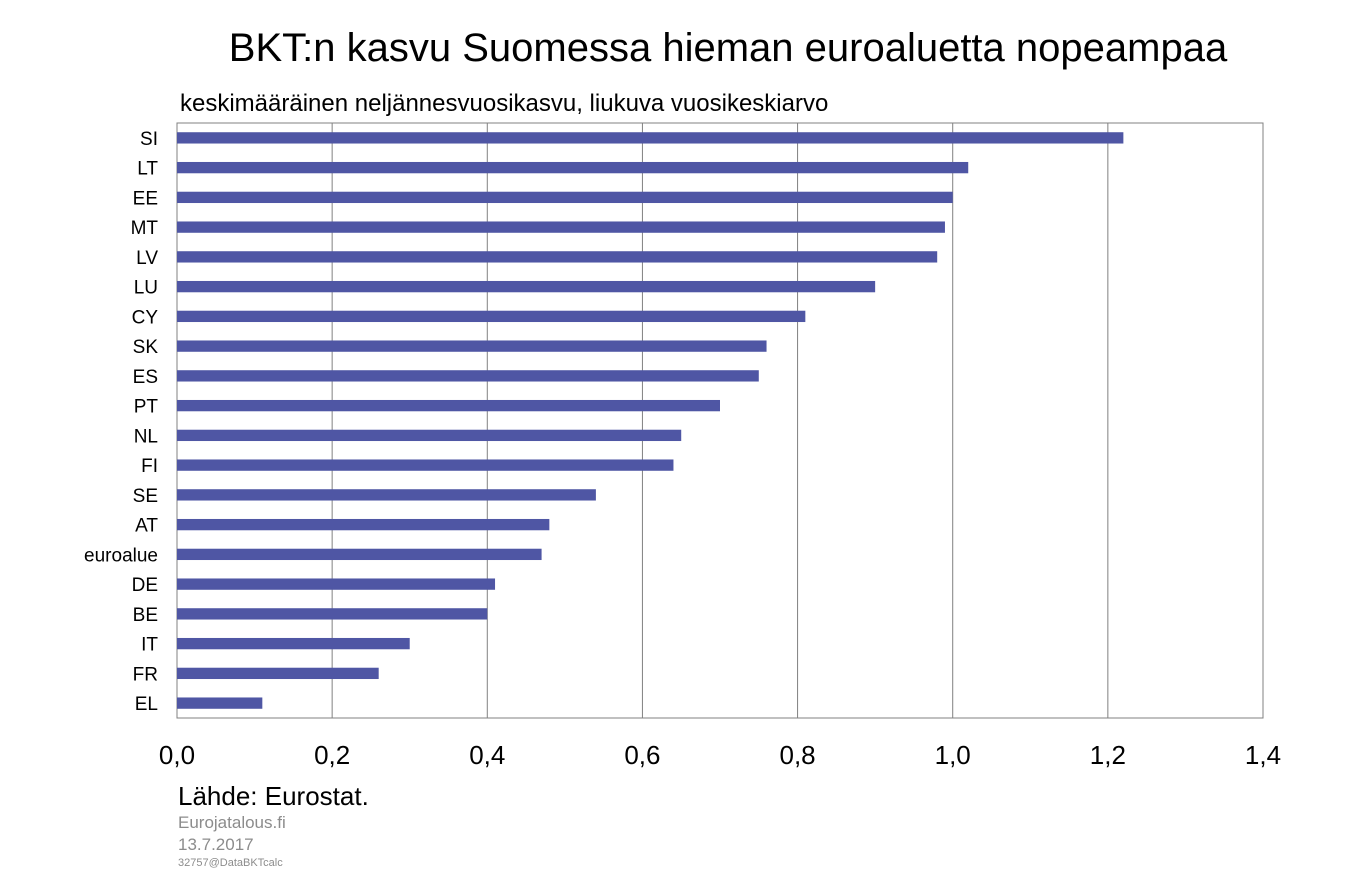  I want to click on x-tick-label: 0,2, so click(332, 755).